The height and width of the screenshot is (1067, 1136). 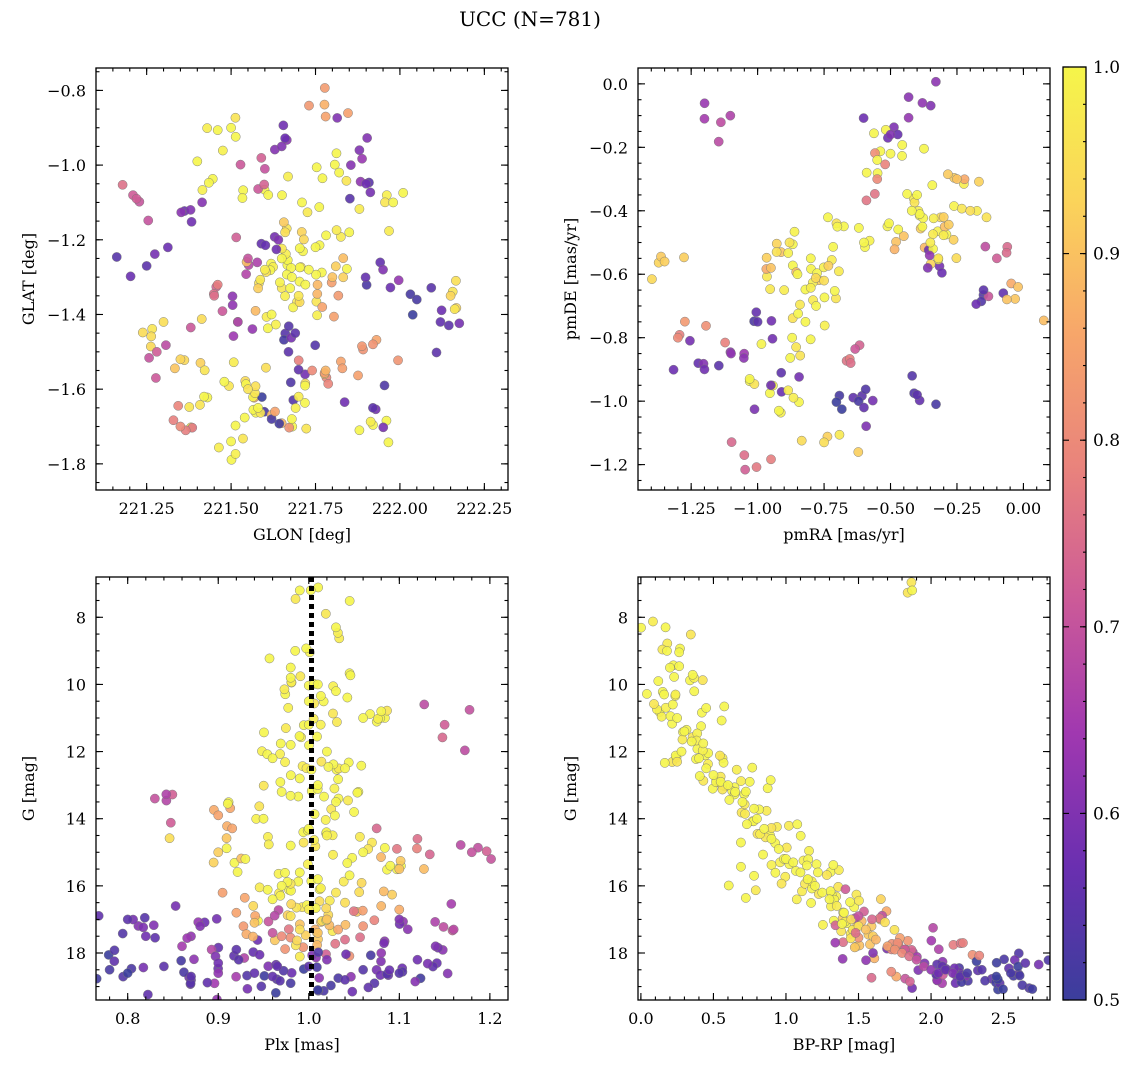 What do you see at coordinates (824, 508) in the screenshot?
I see `x-tick-label: −0.75` at bounding box center [824, 508].